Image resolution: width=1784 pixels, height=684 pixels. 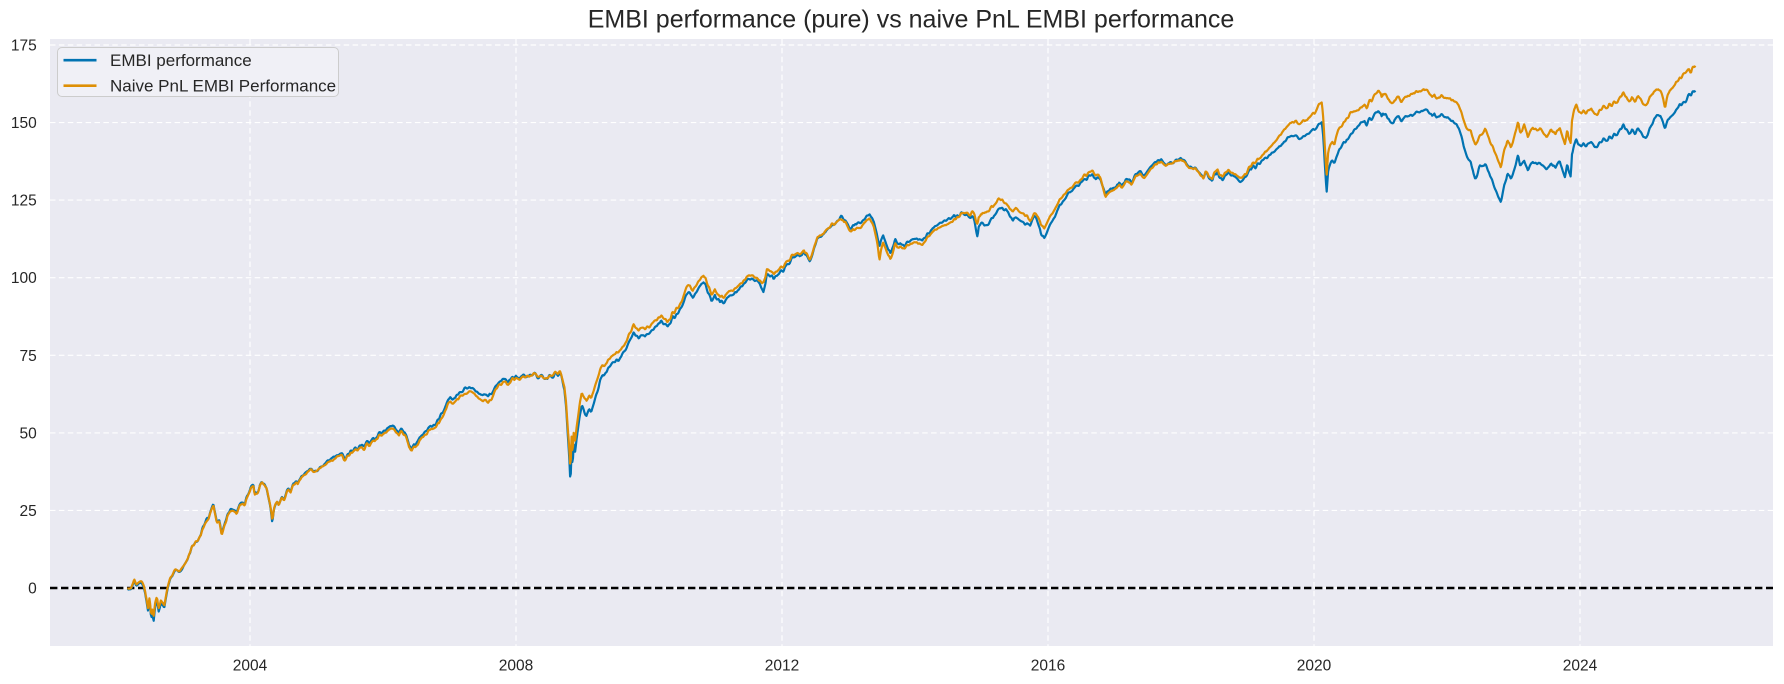 I want to click on svg-text: 25, so click(x=28, y=511).